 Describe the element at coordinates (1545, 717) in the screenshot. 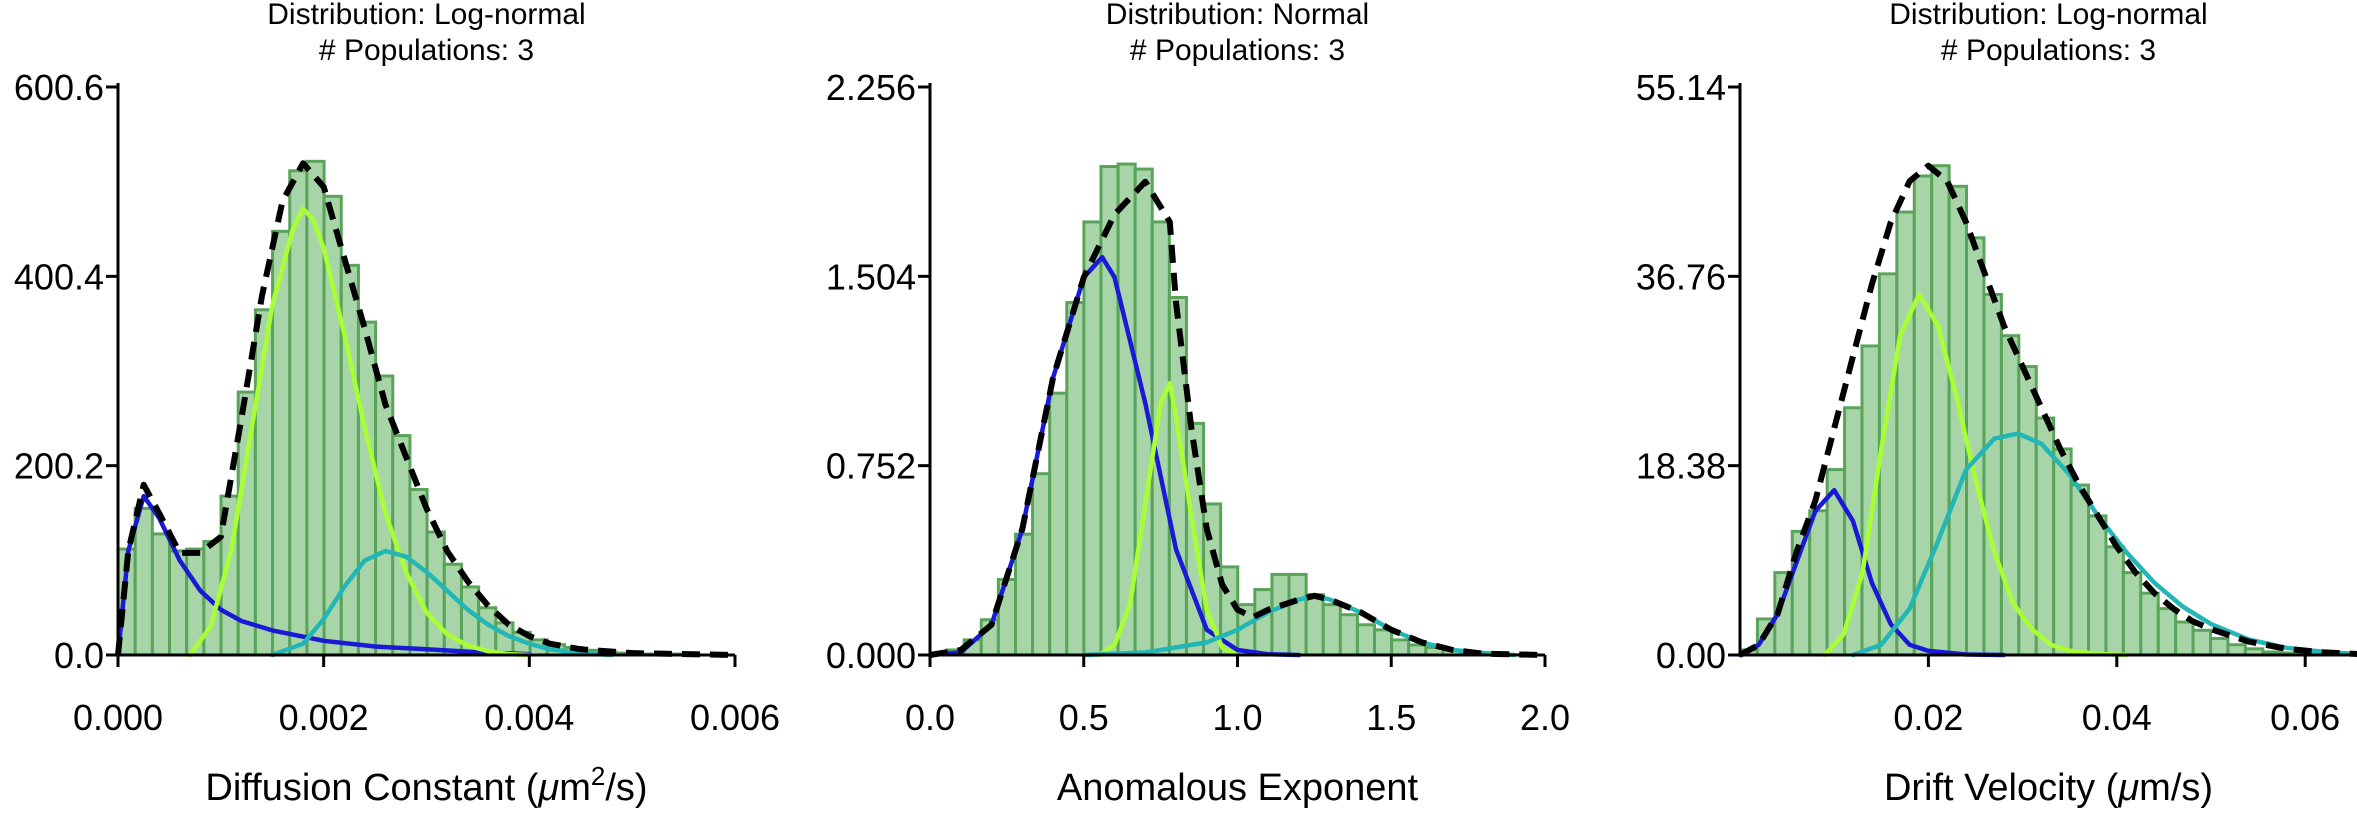

I see `x-tick-label: 2.0` at that location.